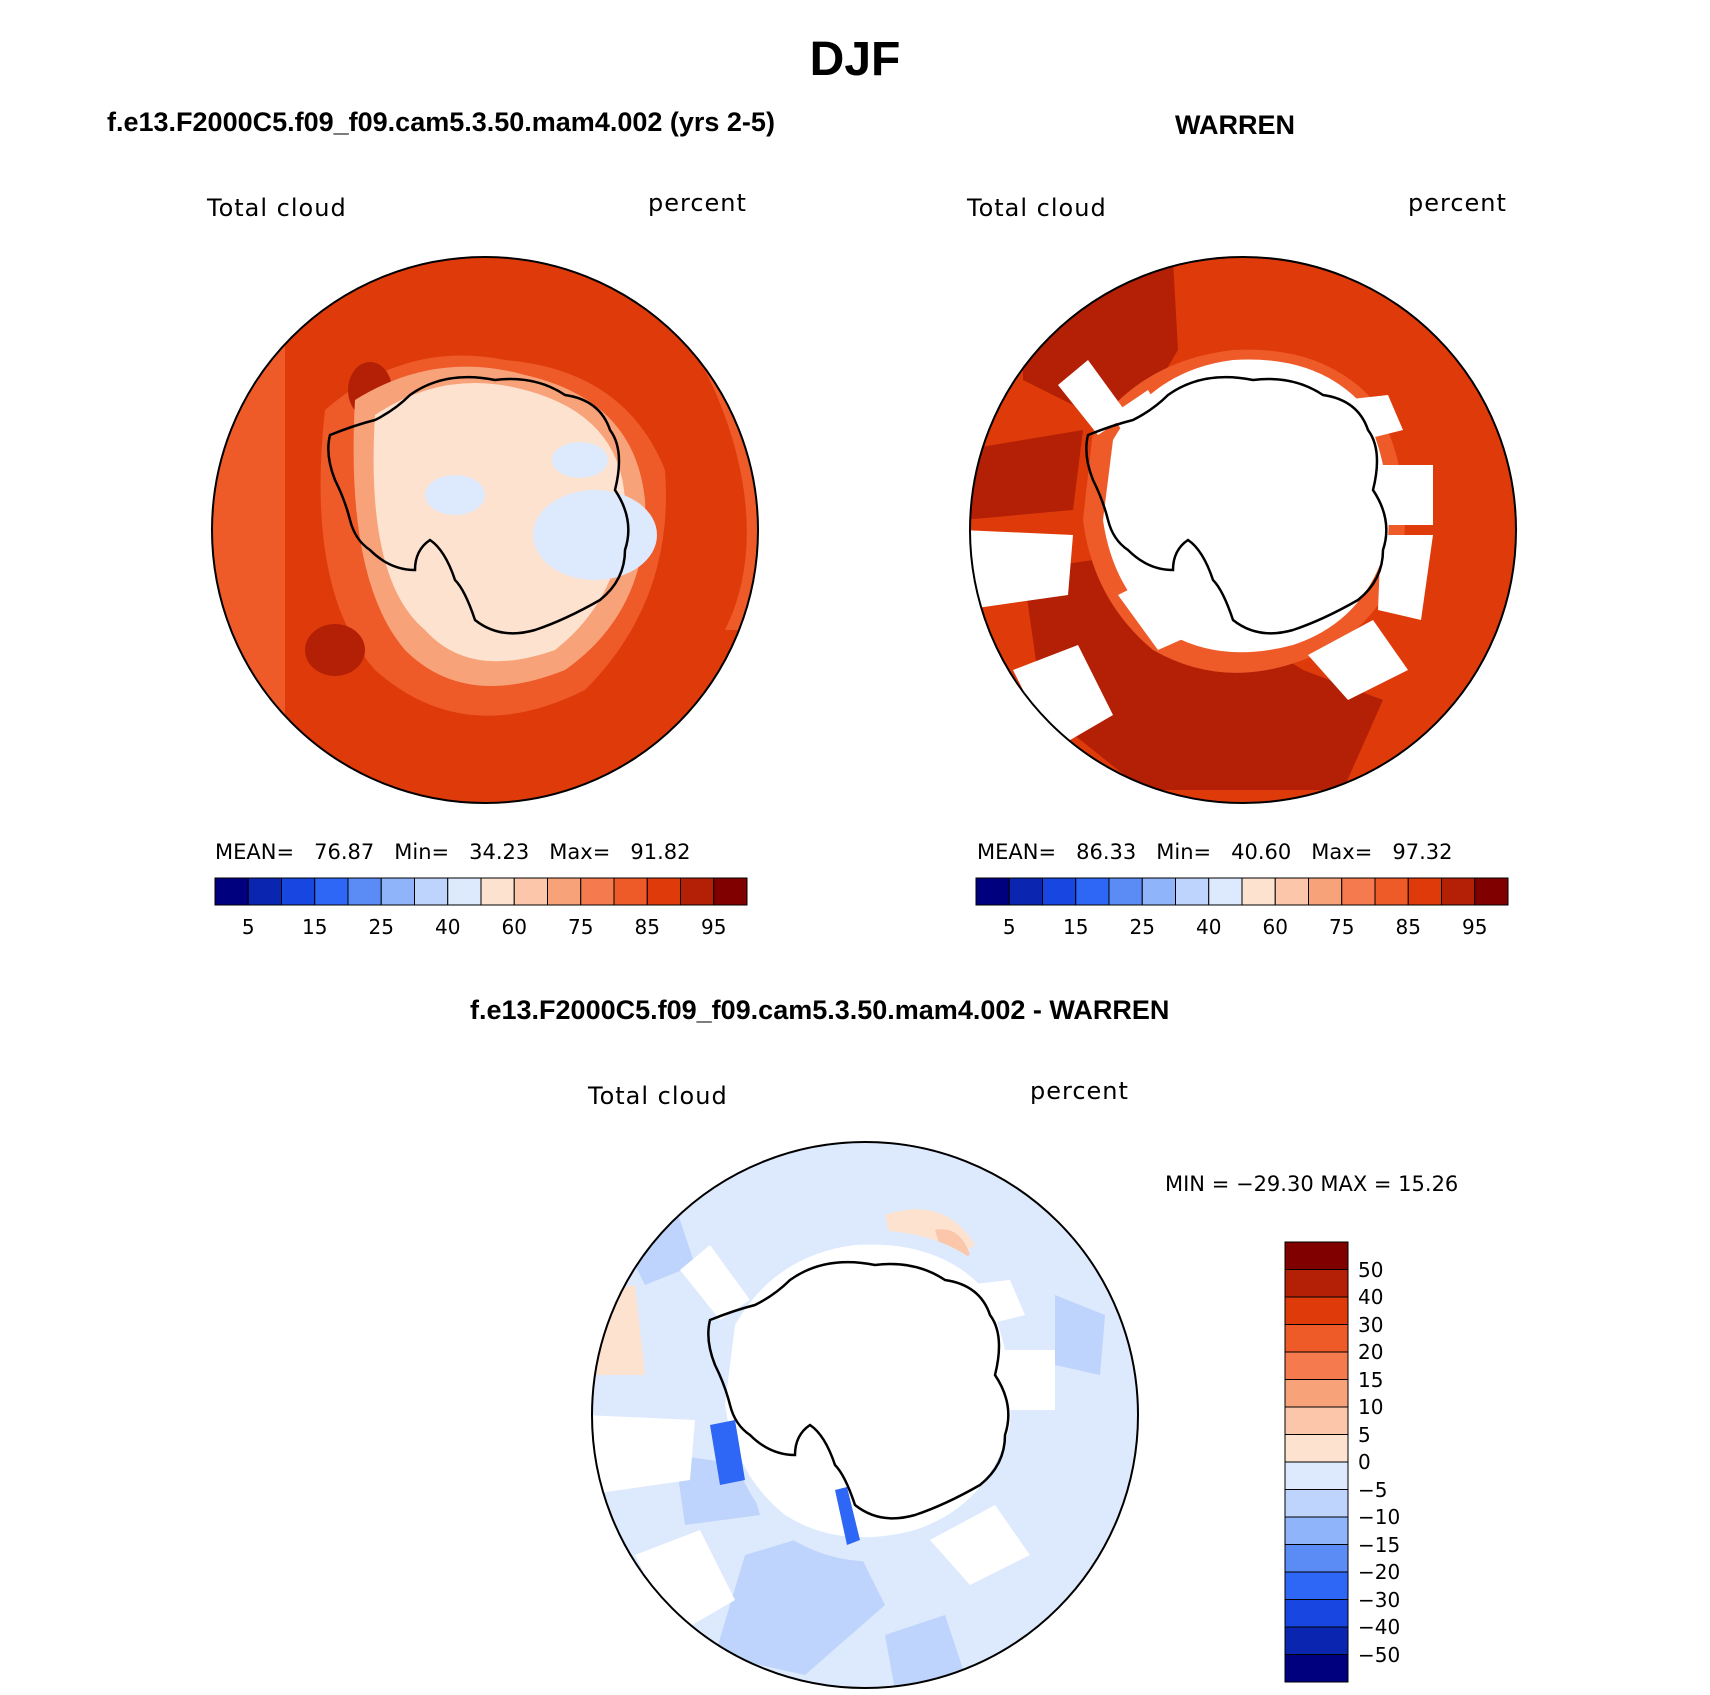  I want to click on panel3-missing-data, so click(868, 1391).